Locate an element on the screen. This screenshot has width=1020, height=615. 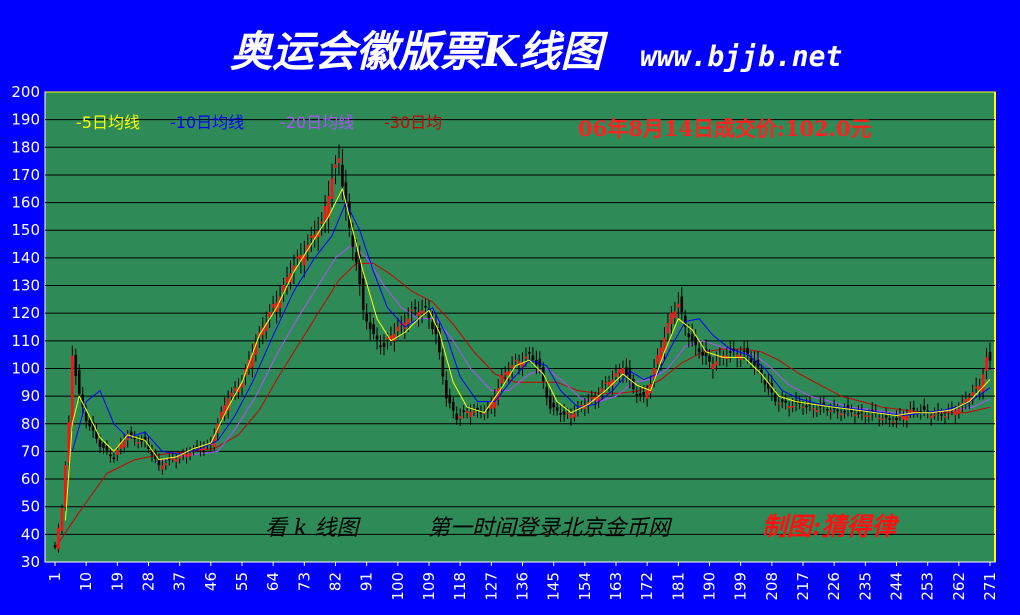
y-tick-label-90: 90 is located at coordinates (30, 396).